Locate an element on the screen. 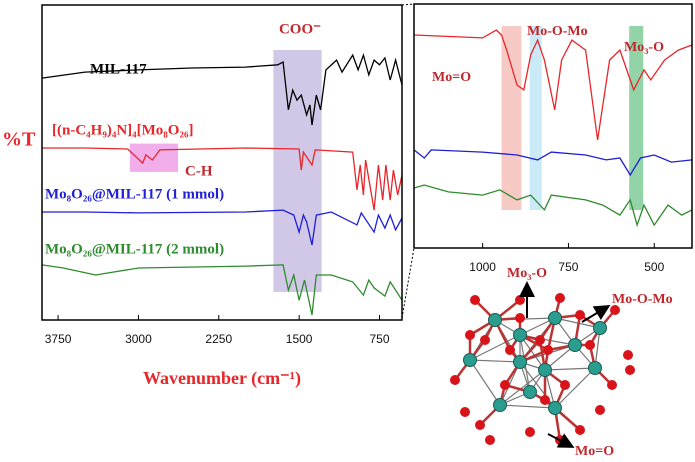 This screenshot has height=462, width=695. x-tick-label: 500 is located at coordinates (654, 267).